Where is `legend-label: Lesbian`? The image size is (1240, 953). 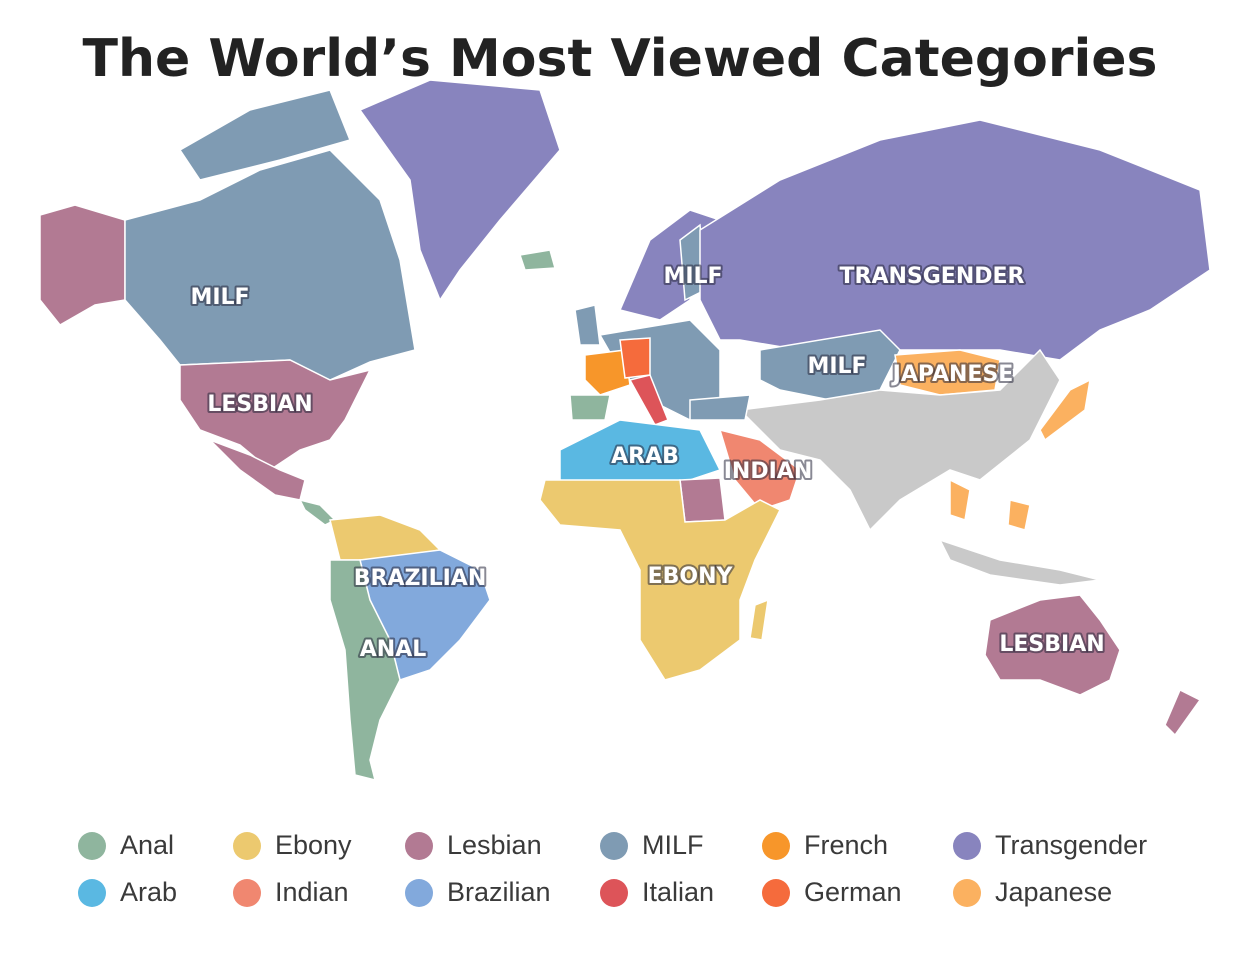
legend-label: Lesbian is located at coordinates (494, 845).